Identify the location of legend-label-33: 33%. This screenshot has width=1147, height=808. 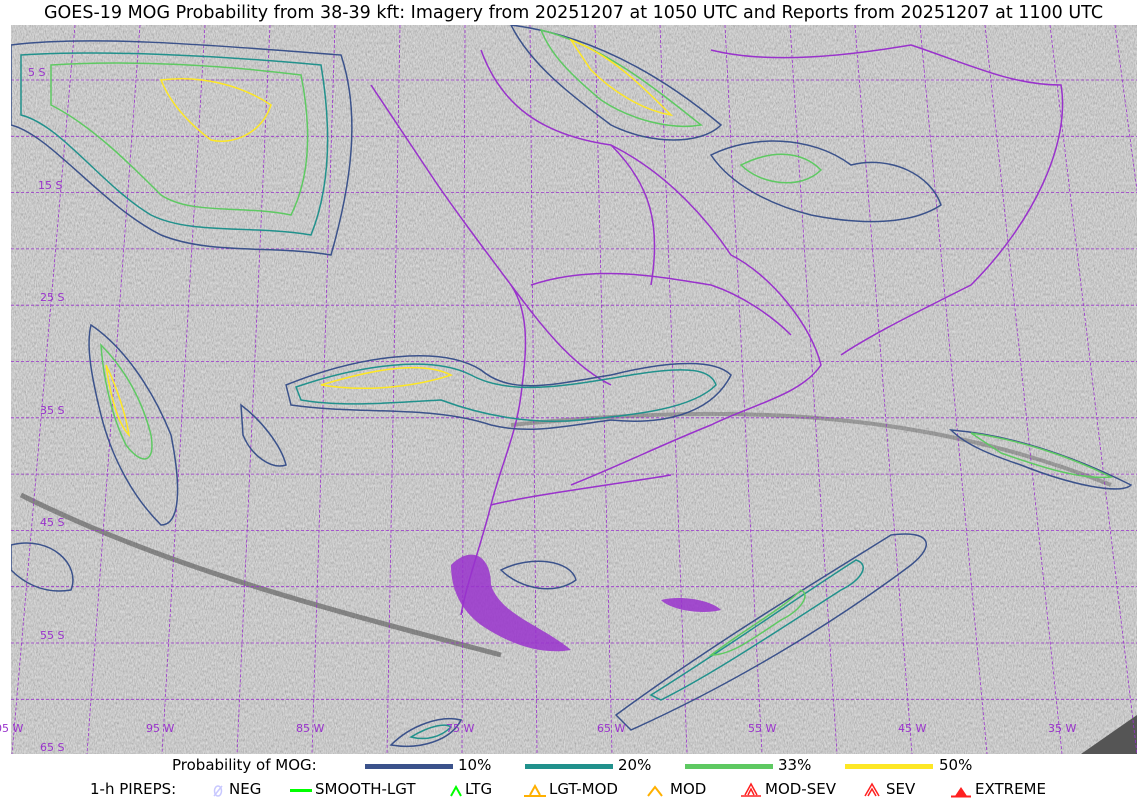
(795, 765).